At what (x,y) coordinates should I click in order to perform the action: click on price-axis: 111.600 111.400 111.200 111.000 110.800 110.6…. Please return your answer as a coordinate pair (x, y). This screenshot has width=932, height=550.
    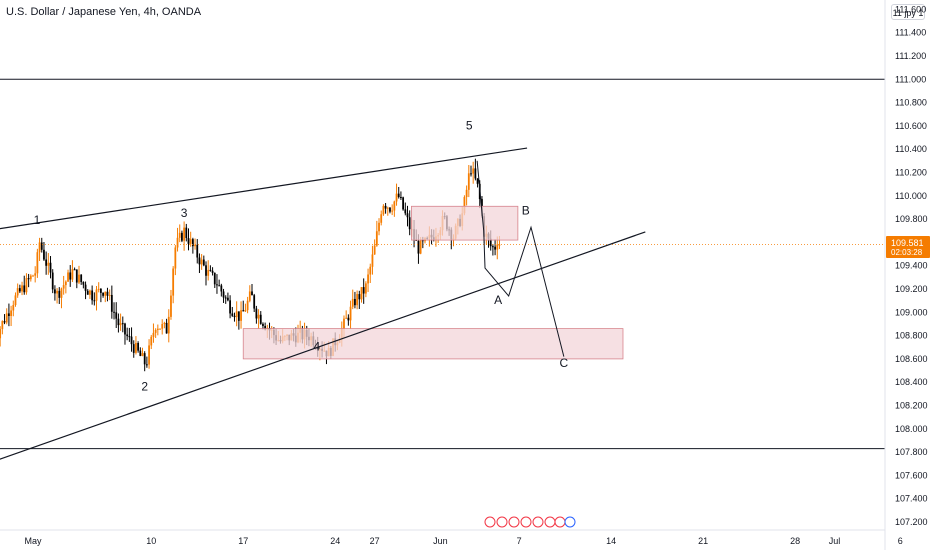
    Looking at the image, I should click on (911, 265).